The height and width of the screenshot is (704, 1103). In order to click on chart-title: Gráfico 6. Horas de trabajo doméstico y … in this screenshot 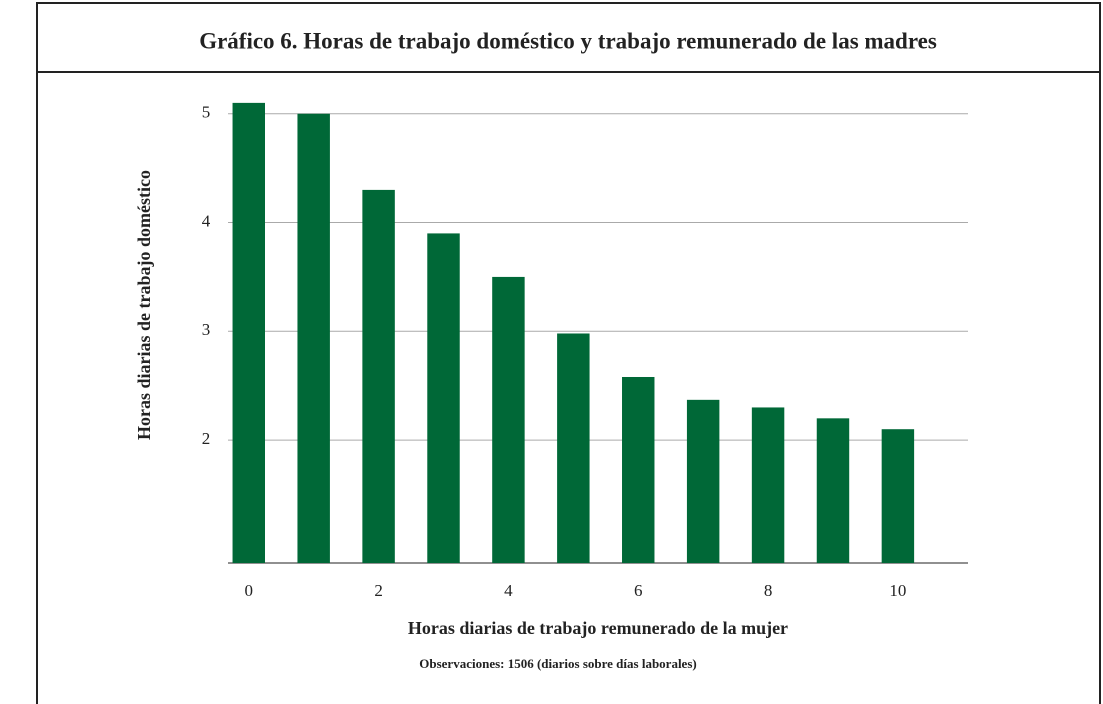, I will do `click(568, 40)`.